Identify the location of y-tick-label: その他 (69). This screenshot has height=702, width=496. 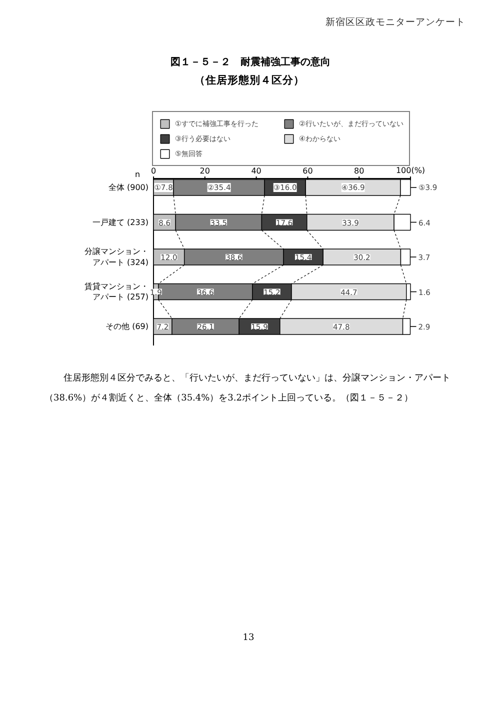
(127, 326).